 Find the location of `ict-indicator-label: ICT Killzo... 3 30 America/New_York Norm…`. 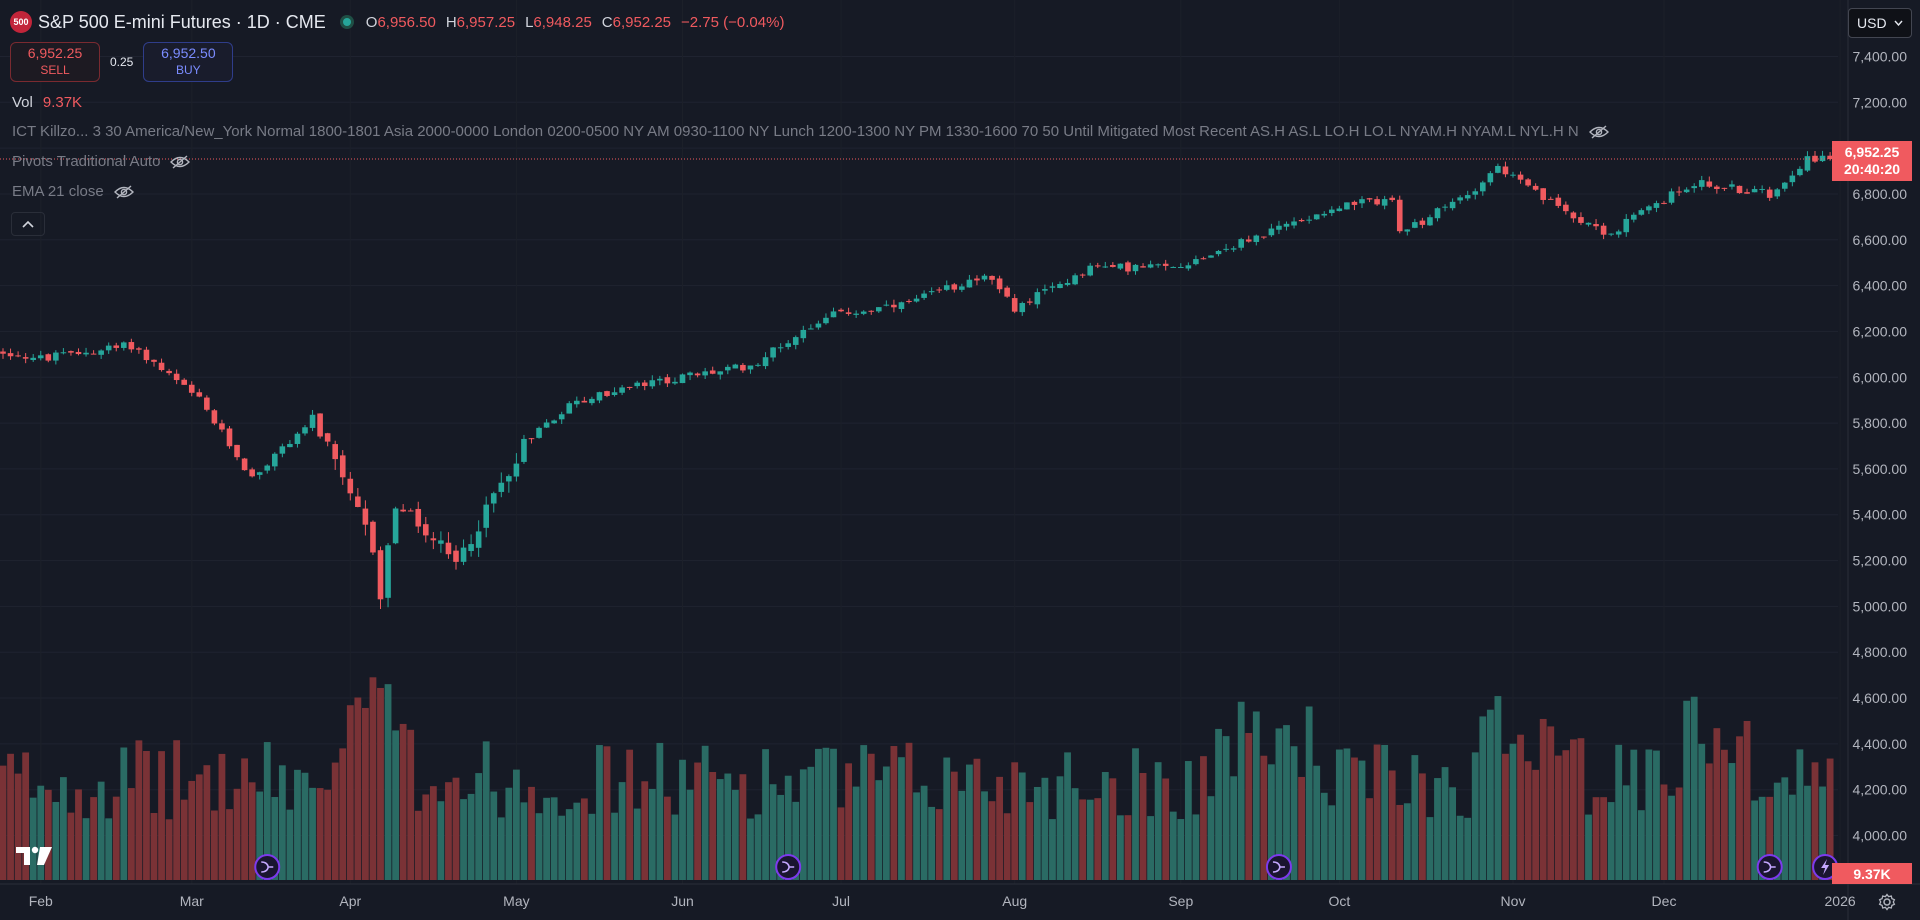

ict-indicator-label: ICT Killzo... 3 30 America/New_York Norm… is located at coordinates (795, 131).